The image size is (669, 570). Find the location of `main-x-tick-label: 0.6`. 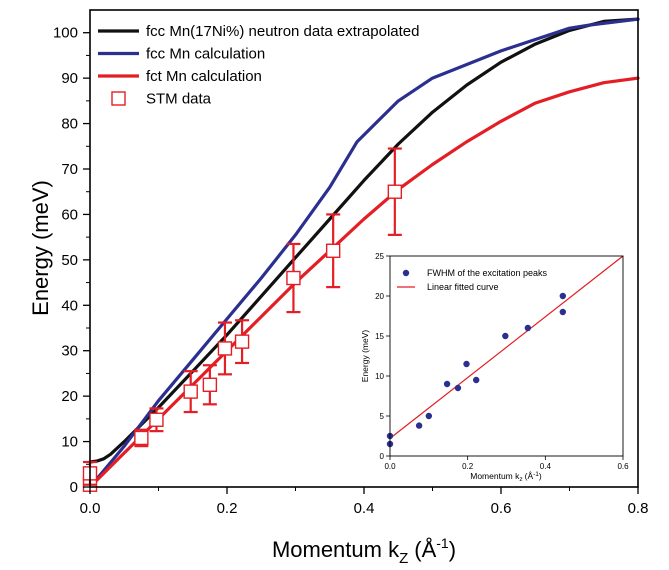

main-x-tick-label: 0.6 is located at coordinates (501, 508).